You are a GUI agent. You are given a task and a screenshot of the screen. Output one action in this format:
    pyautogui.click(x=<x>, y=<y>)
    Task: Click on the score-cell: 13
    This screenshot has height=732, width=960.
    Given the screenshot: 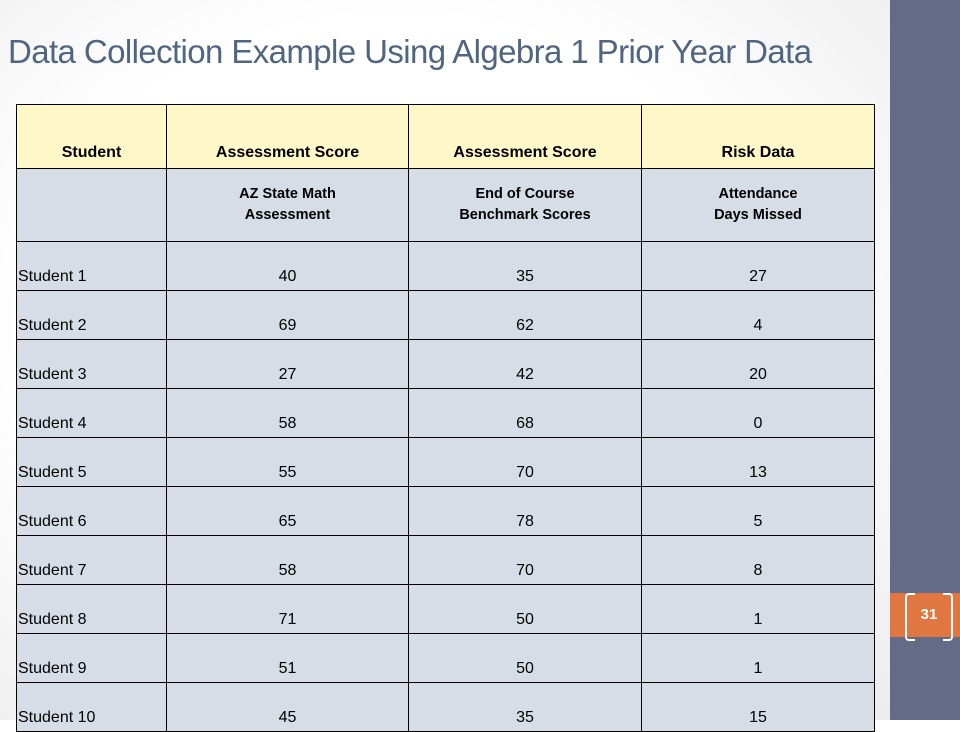 What is the action you would take?
    pyautogui.click(x=758, y=462)
    